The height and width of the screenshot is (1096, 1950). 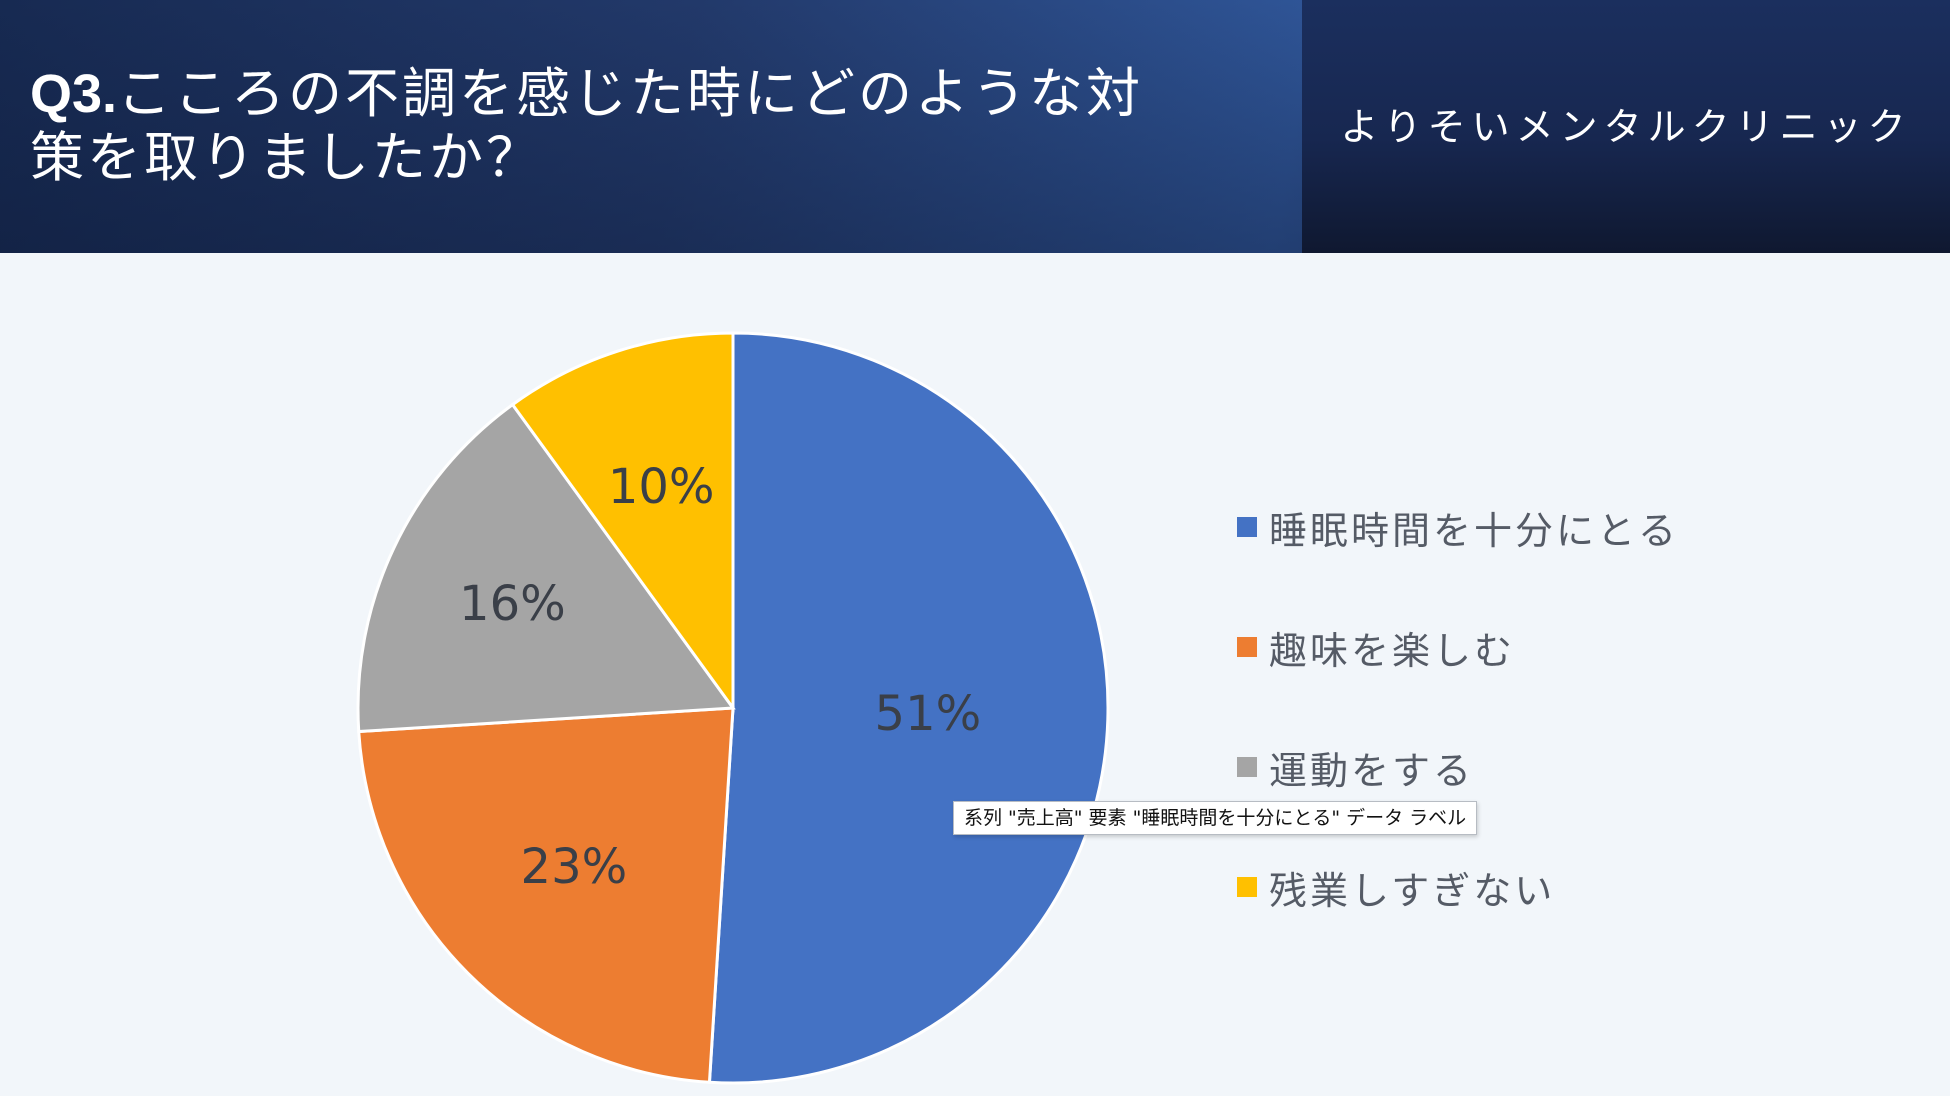 What do you see at coordinates (512, 604) in the screenshot?
I see `data-label: 16%` at bounding box center [512, 604].